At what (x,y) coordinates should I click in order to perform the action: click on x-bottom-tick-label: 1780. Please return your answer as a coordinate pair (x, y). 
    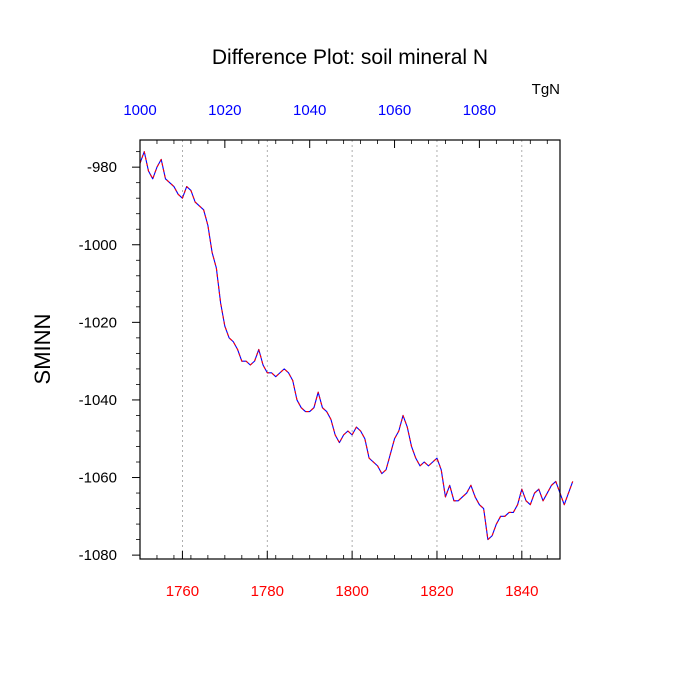
    Looking at the image, I should click on (267, 591).